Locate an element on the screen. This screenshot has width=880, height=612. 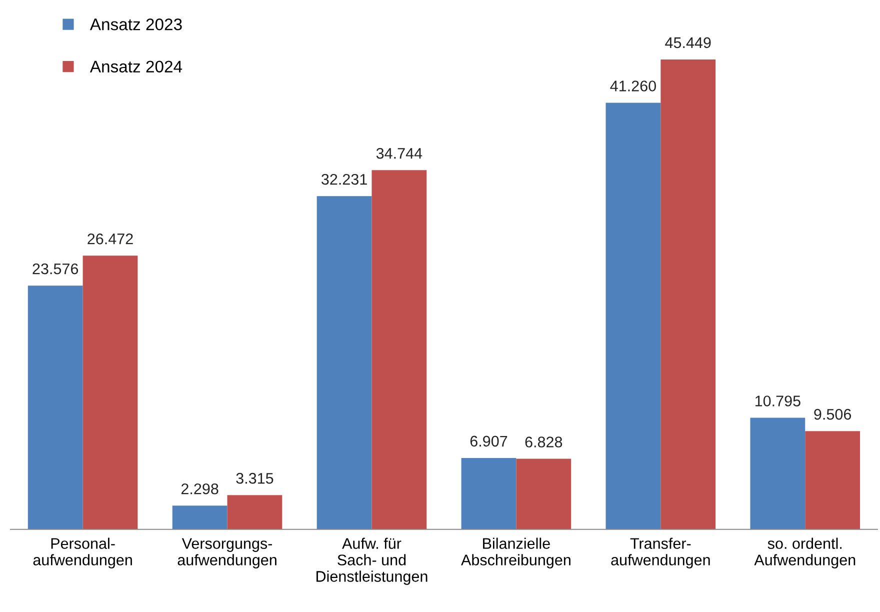
data-label: 9.506 is located at coordinates (833, 414).